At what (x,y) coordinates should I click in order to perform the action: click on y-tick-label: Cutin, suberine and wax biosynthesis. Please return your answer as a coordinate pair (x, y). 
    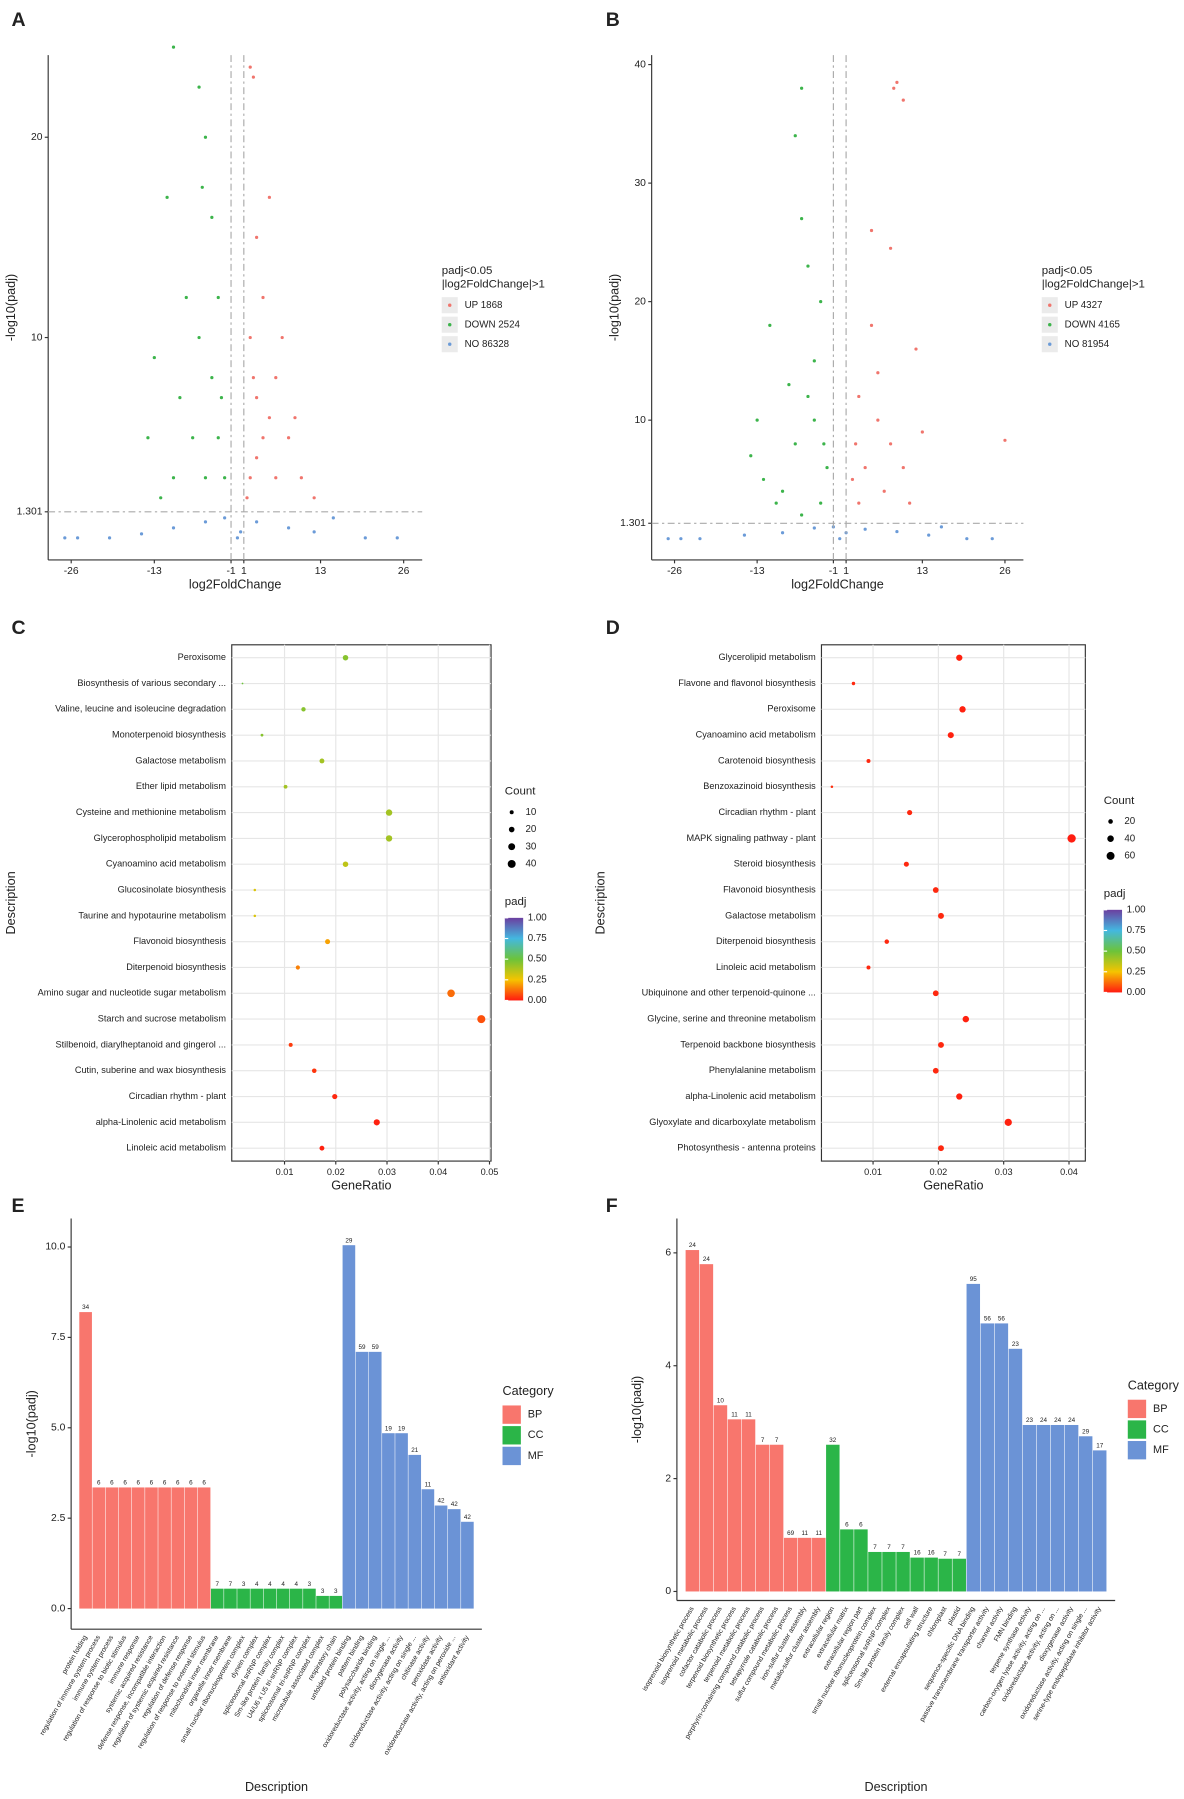
    Looking at the image, I should click on (151, 1070).